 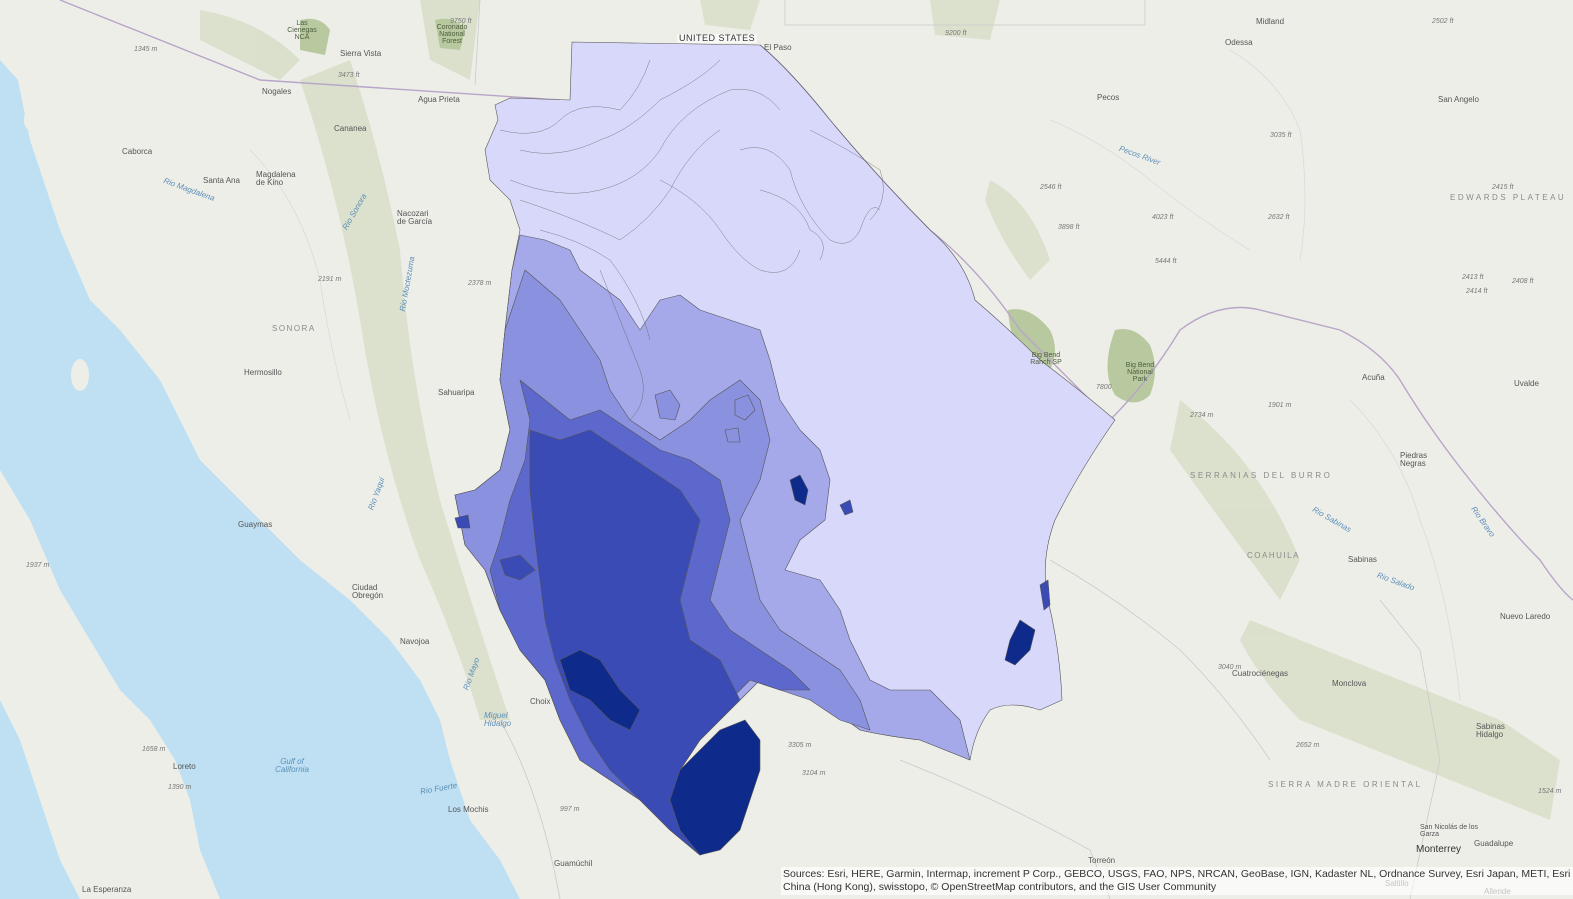 What do you see at coordinates (1345, 784) in the screenshot?
I see `label-sierra-madre-oriental: SIERRA MADRE ORIENTAL` at bounding box center [1345, 784].